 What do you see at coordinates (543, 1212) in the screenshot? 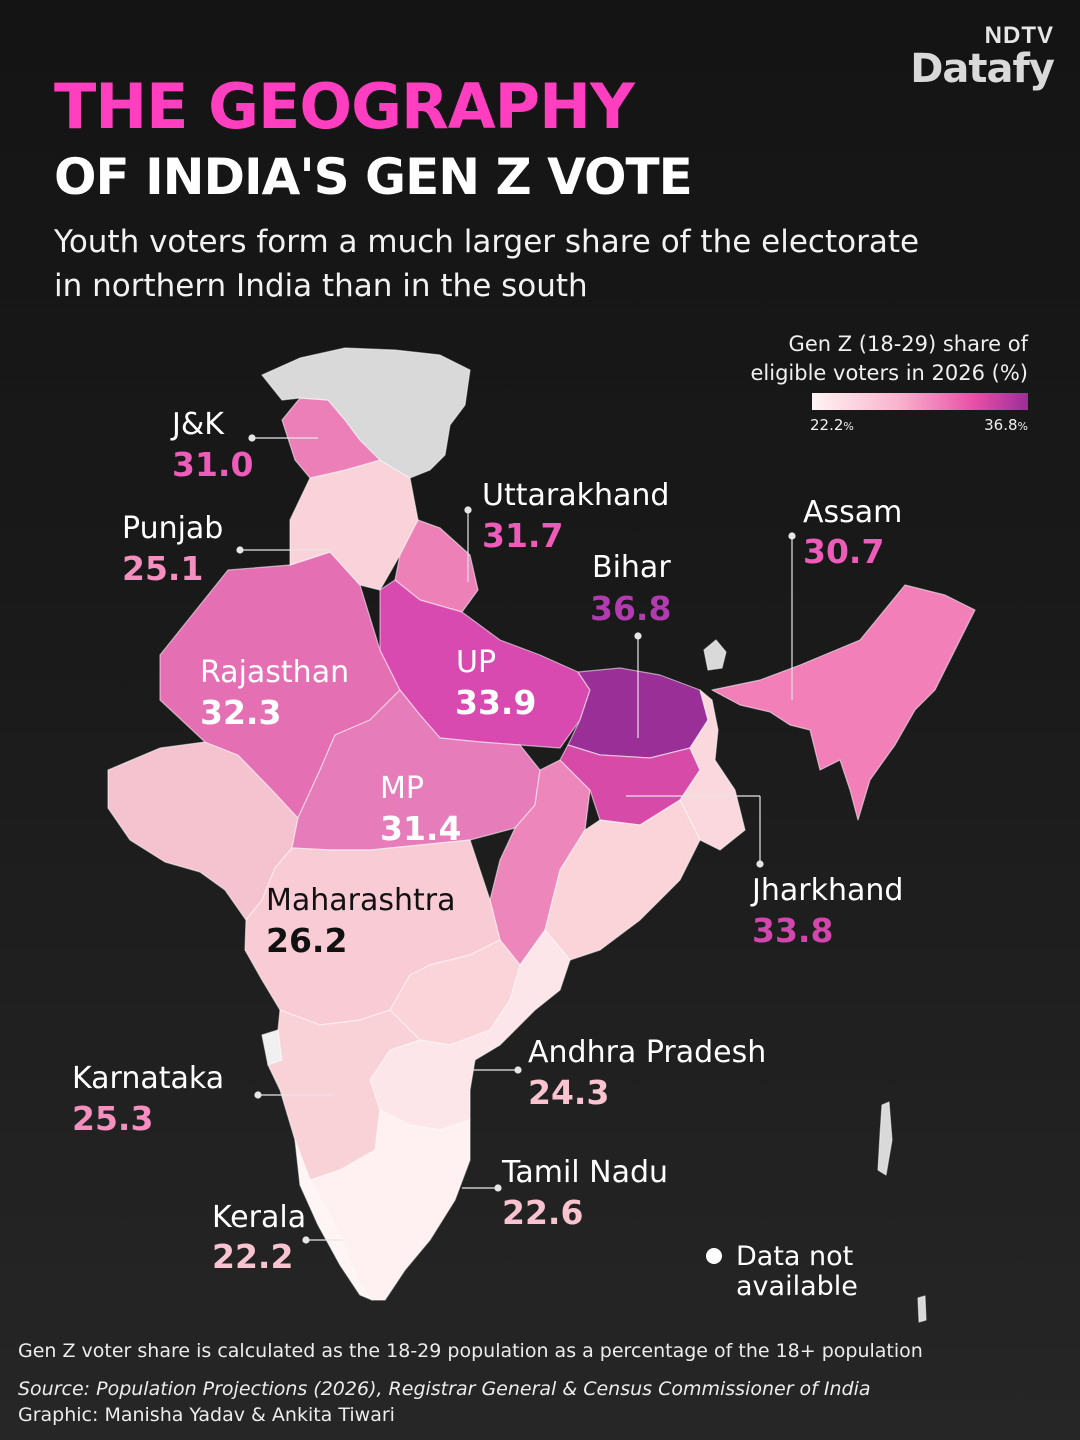
I see `label-tamilnadu-value: 22.6` at bounding box center [543, 1212].